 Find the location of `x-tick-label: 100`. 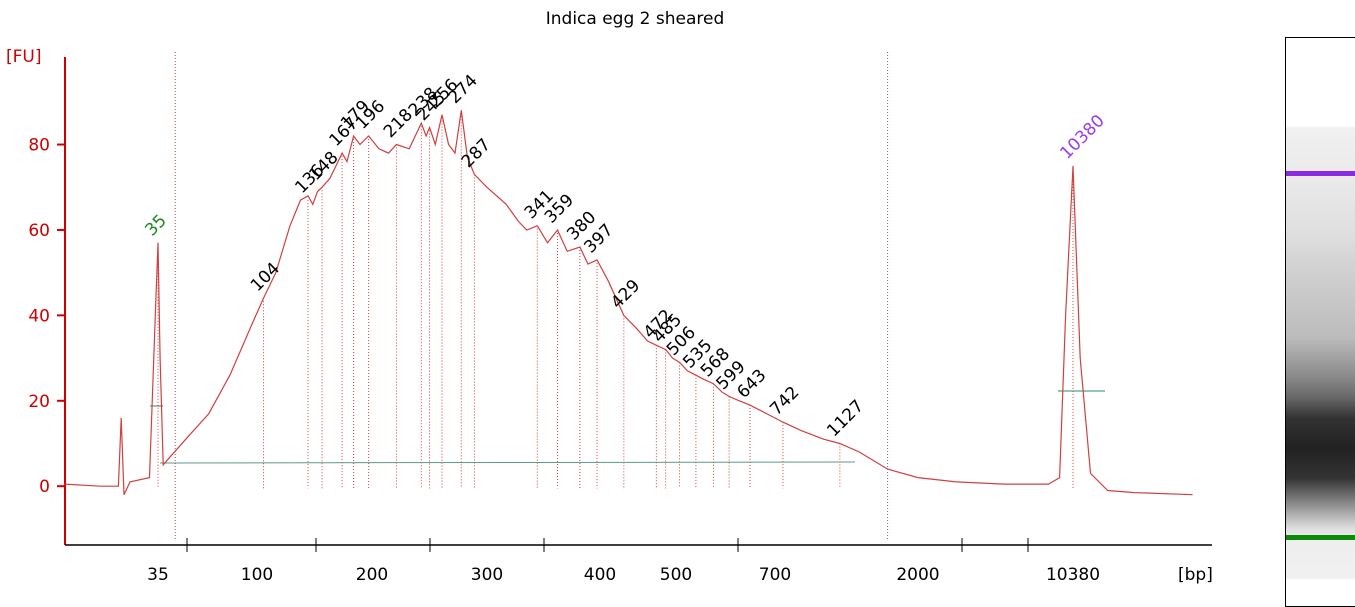

x-tick-label: 100 is located at coordinates (257, 575).